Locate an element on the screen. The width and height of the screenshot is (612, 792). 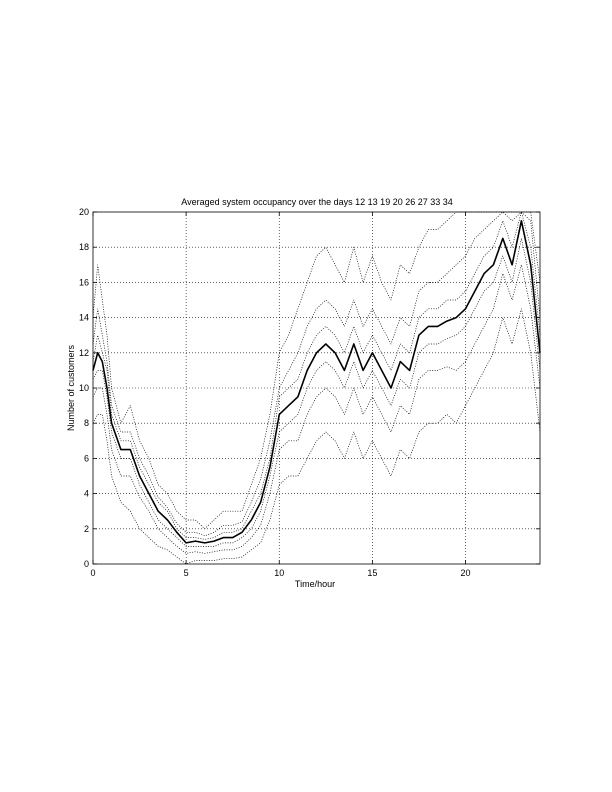
y-tick-label: 10 is located at coordinates (84, 388).